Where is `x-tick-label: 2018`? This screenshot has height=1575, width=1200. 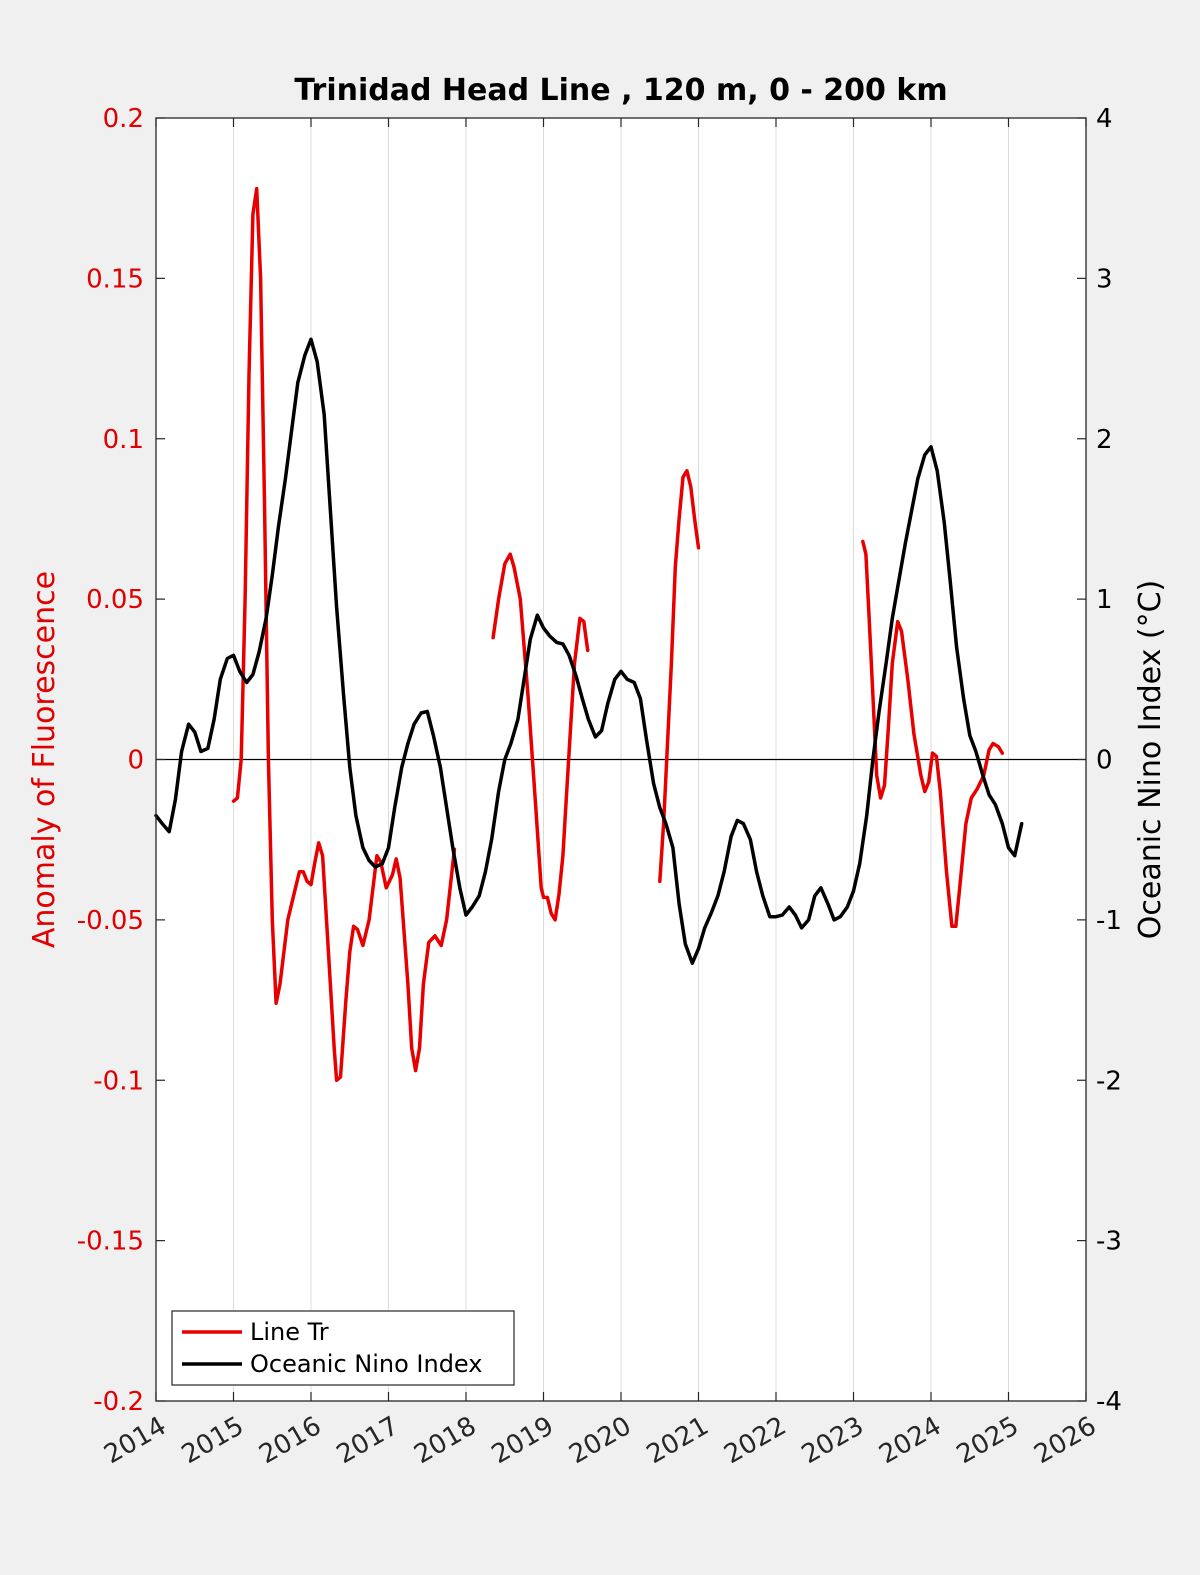 x-tick-label: 2018 is located at coordinates (445, 1440).